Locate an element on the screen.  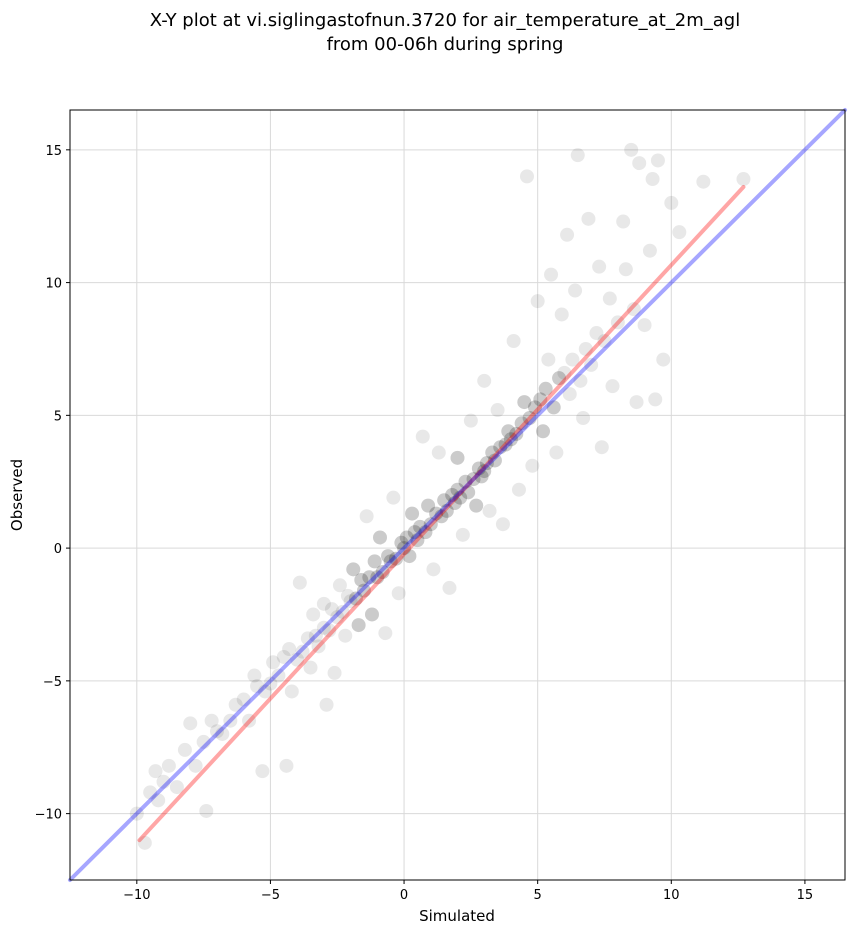
x-axis-label: Simulated is located at coordinates (457, 916).